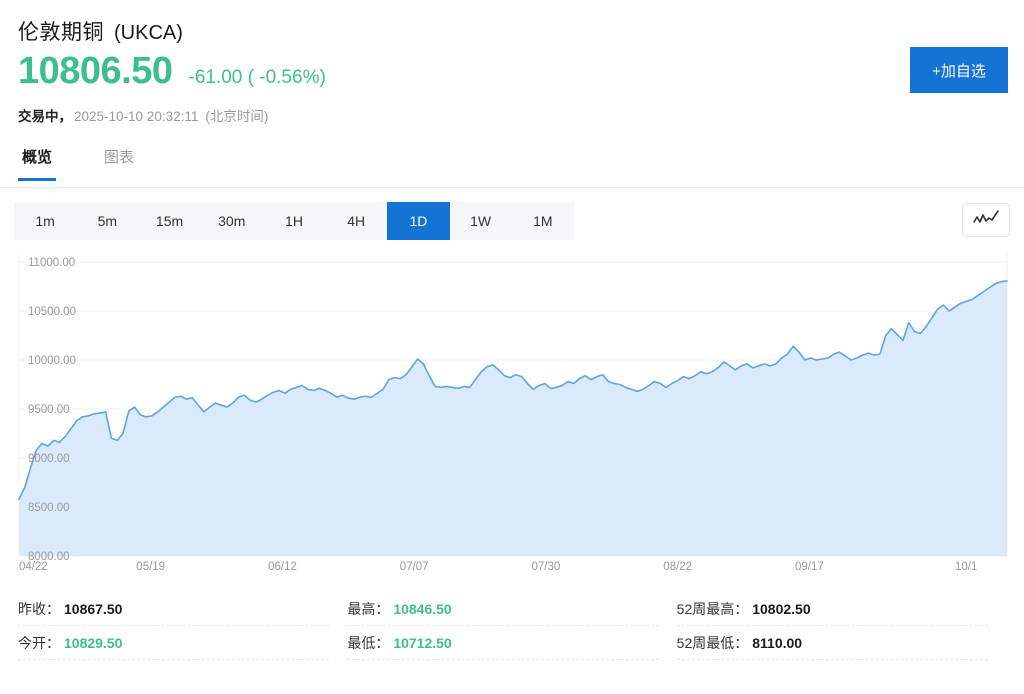  I want to click on svg-text: 04/22, so click(33, 567).